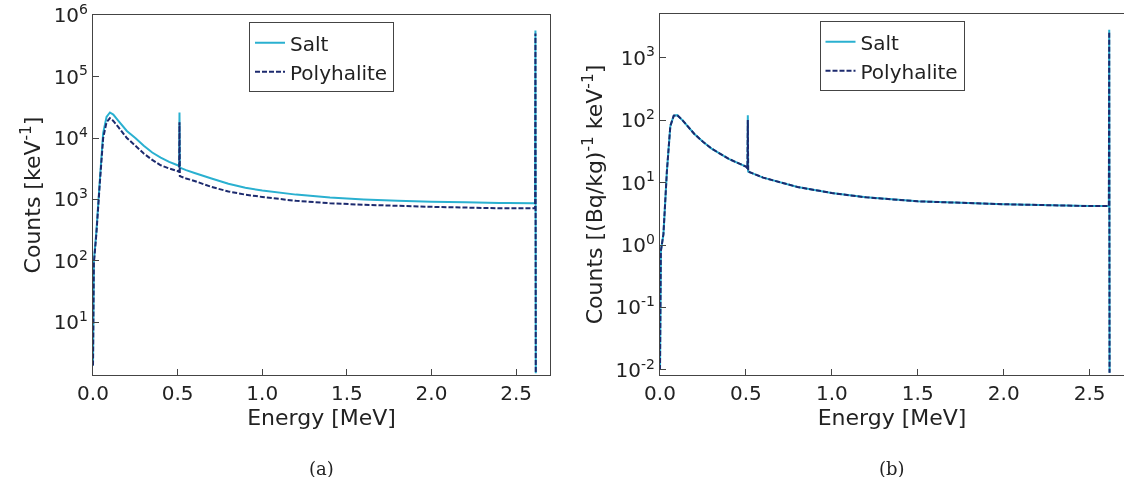 Image resolution: width=1124 pixels, height=477 pixels. Describe the element at coordinates (321, 467) in the screenshot. I see `text: (a)` at that location.